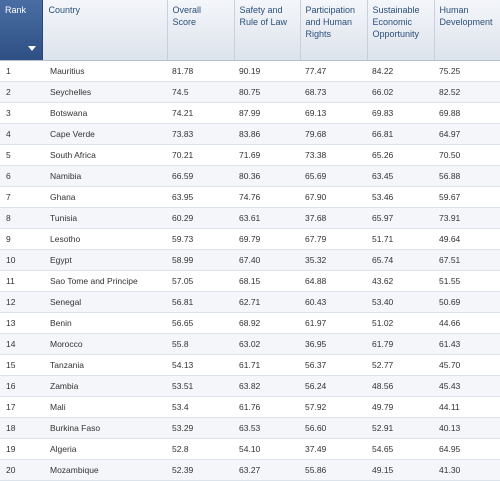 Image resolution: width=500 pixels, height=481 pixels. Describe the element at coordinates (467, 71) in the screenshot. I see `cell-human-development: 75.25` at that location.